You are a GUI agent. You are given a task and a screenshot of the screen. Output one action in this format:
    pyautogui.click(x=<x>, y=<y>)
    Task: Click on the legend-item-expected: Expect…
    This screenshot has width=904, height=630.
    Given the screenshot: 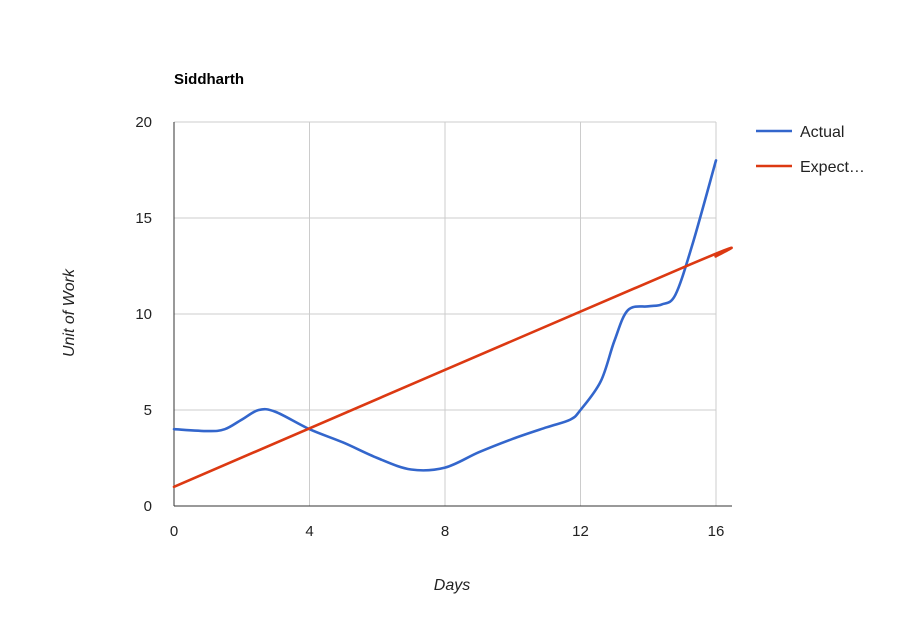 What is the action you would take?
    pyautogui.click(x=810, y=167)
    